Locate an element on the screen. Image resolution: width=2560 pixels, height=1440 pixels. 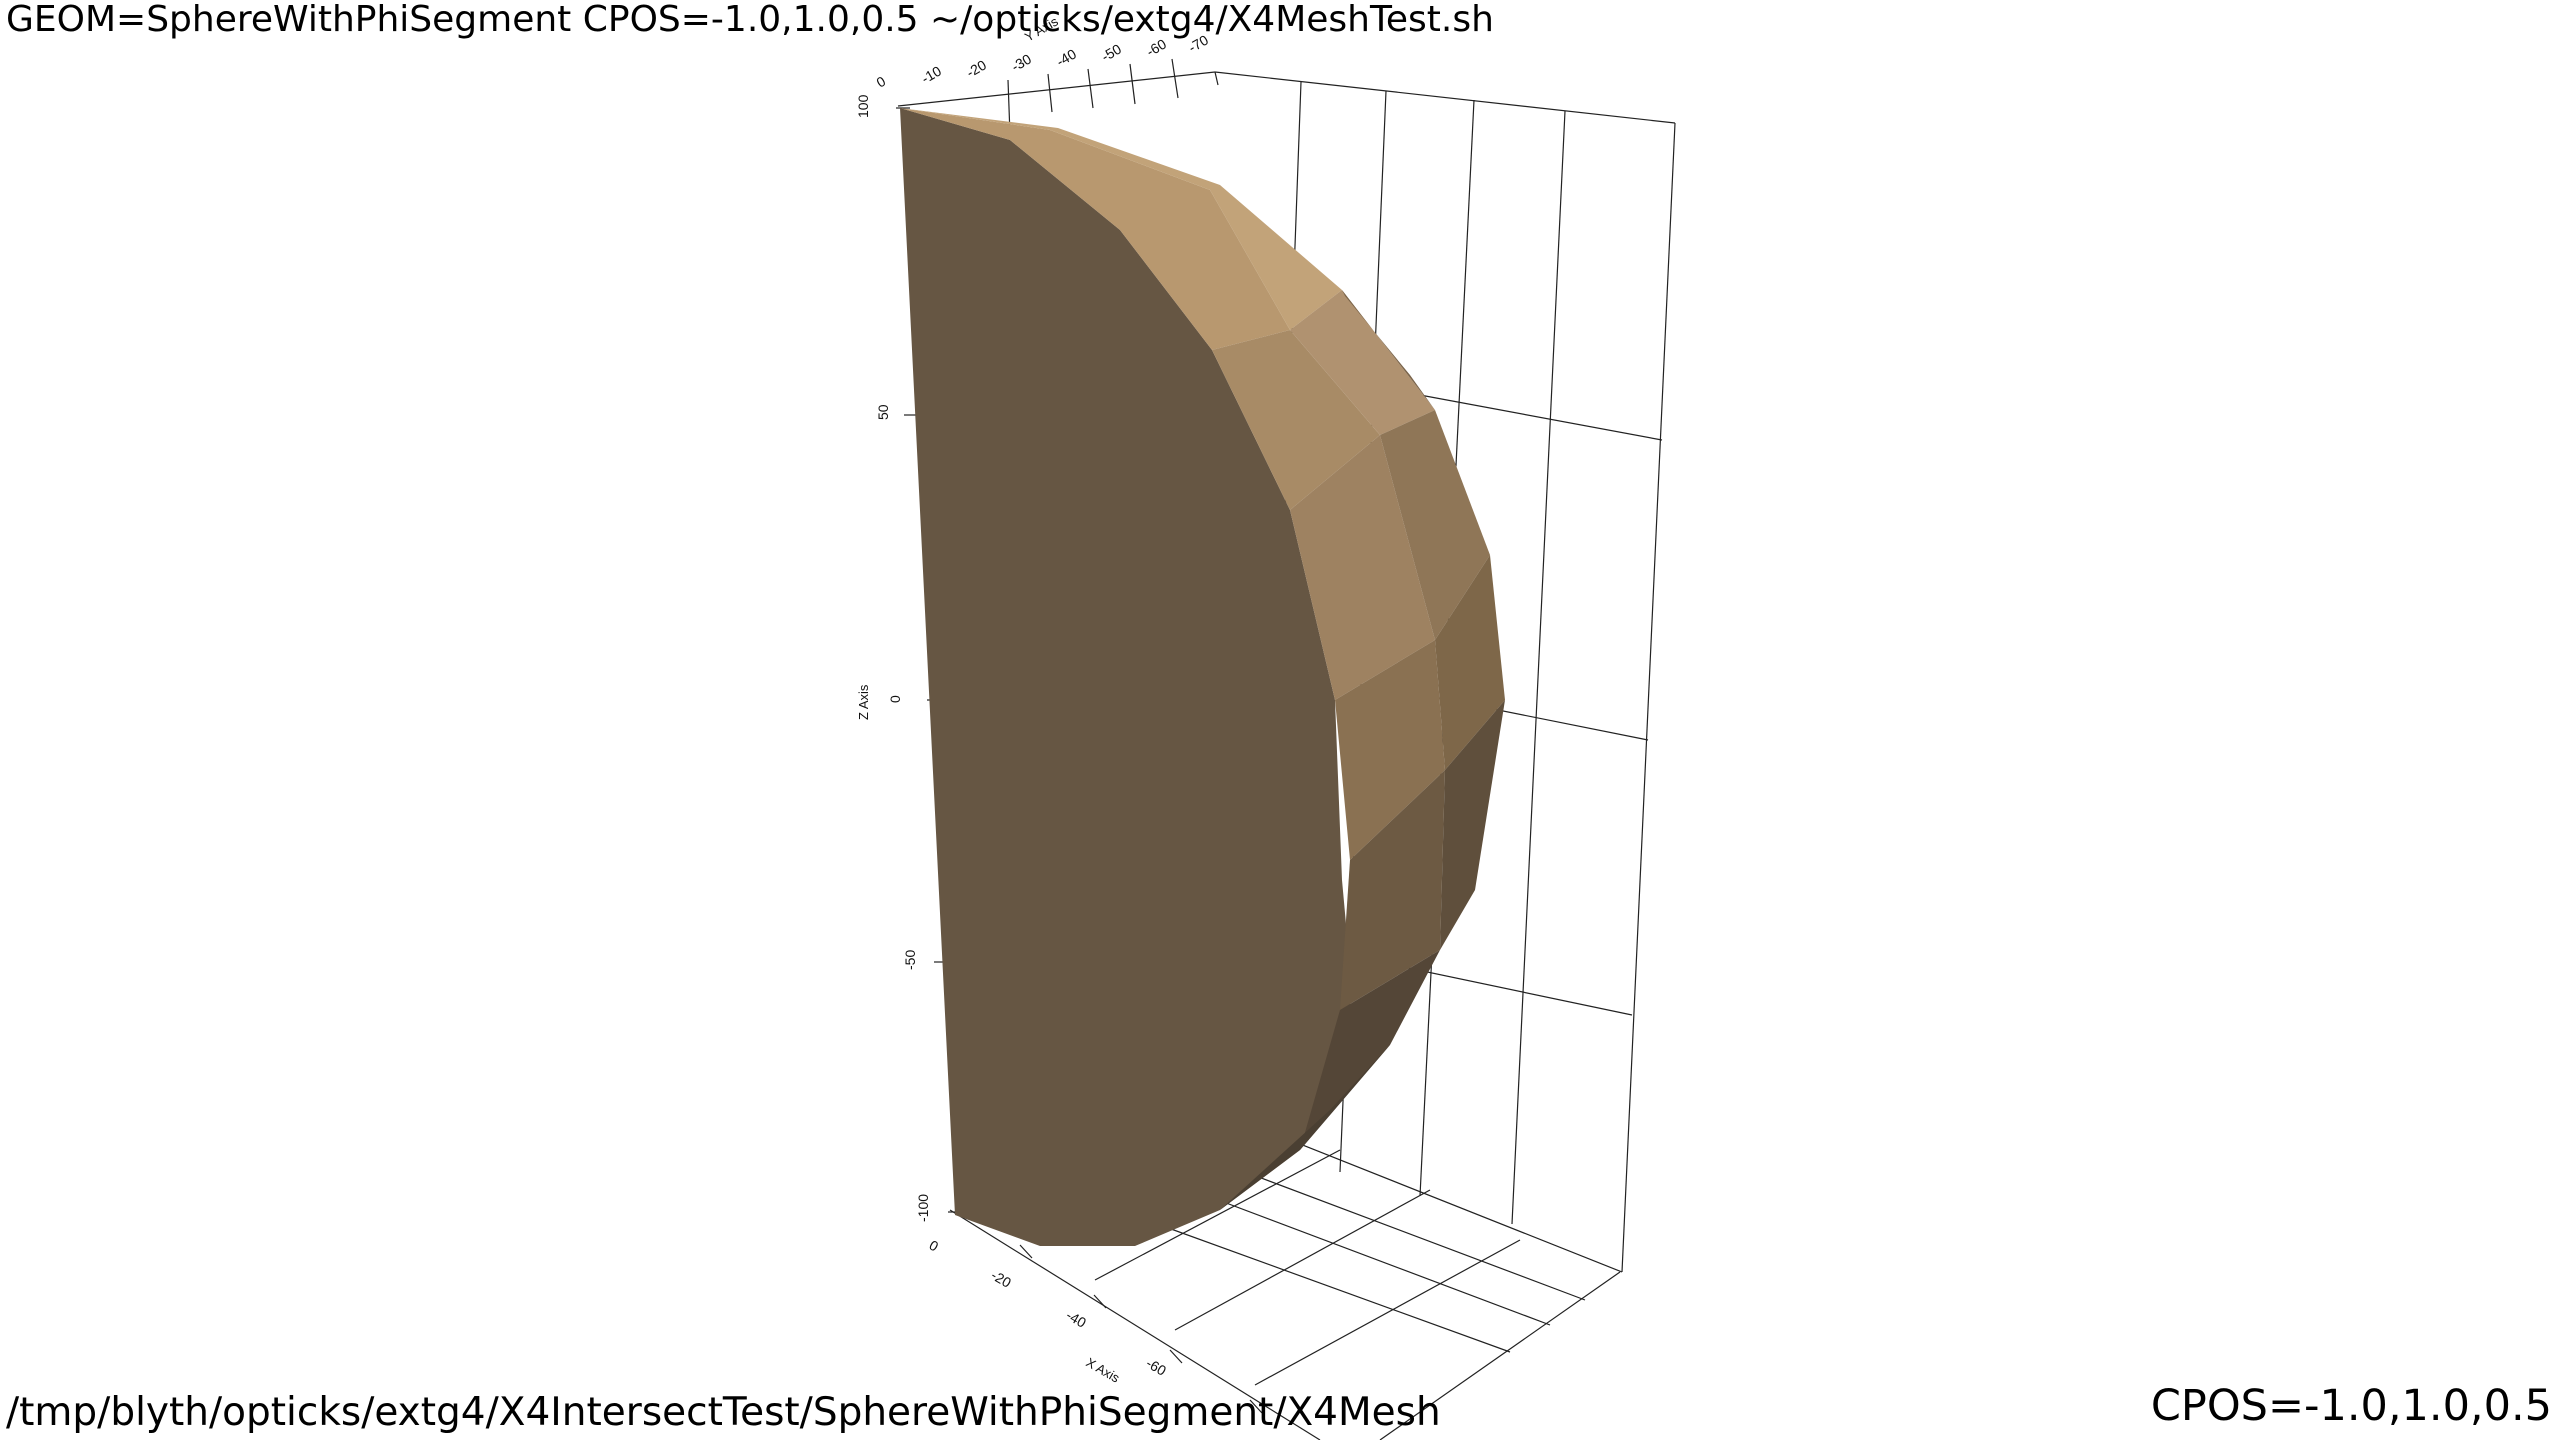
z-axis-labels: 100 50 0 -50 -100 Z Axis is located at coordinates (893, 658).